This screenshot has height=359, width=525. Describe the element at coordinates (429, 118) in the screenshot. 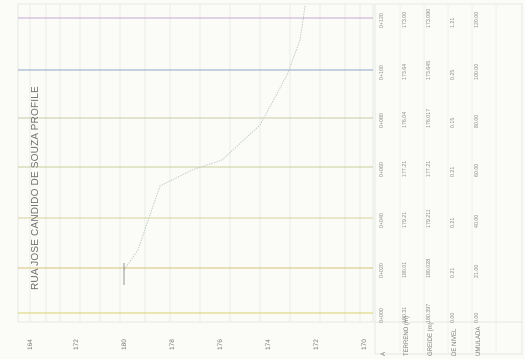

I see `table-cell: 176.017` at that location.